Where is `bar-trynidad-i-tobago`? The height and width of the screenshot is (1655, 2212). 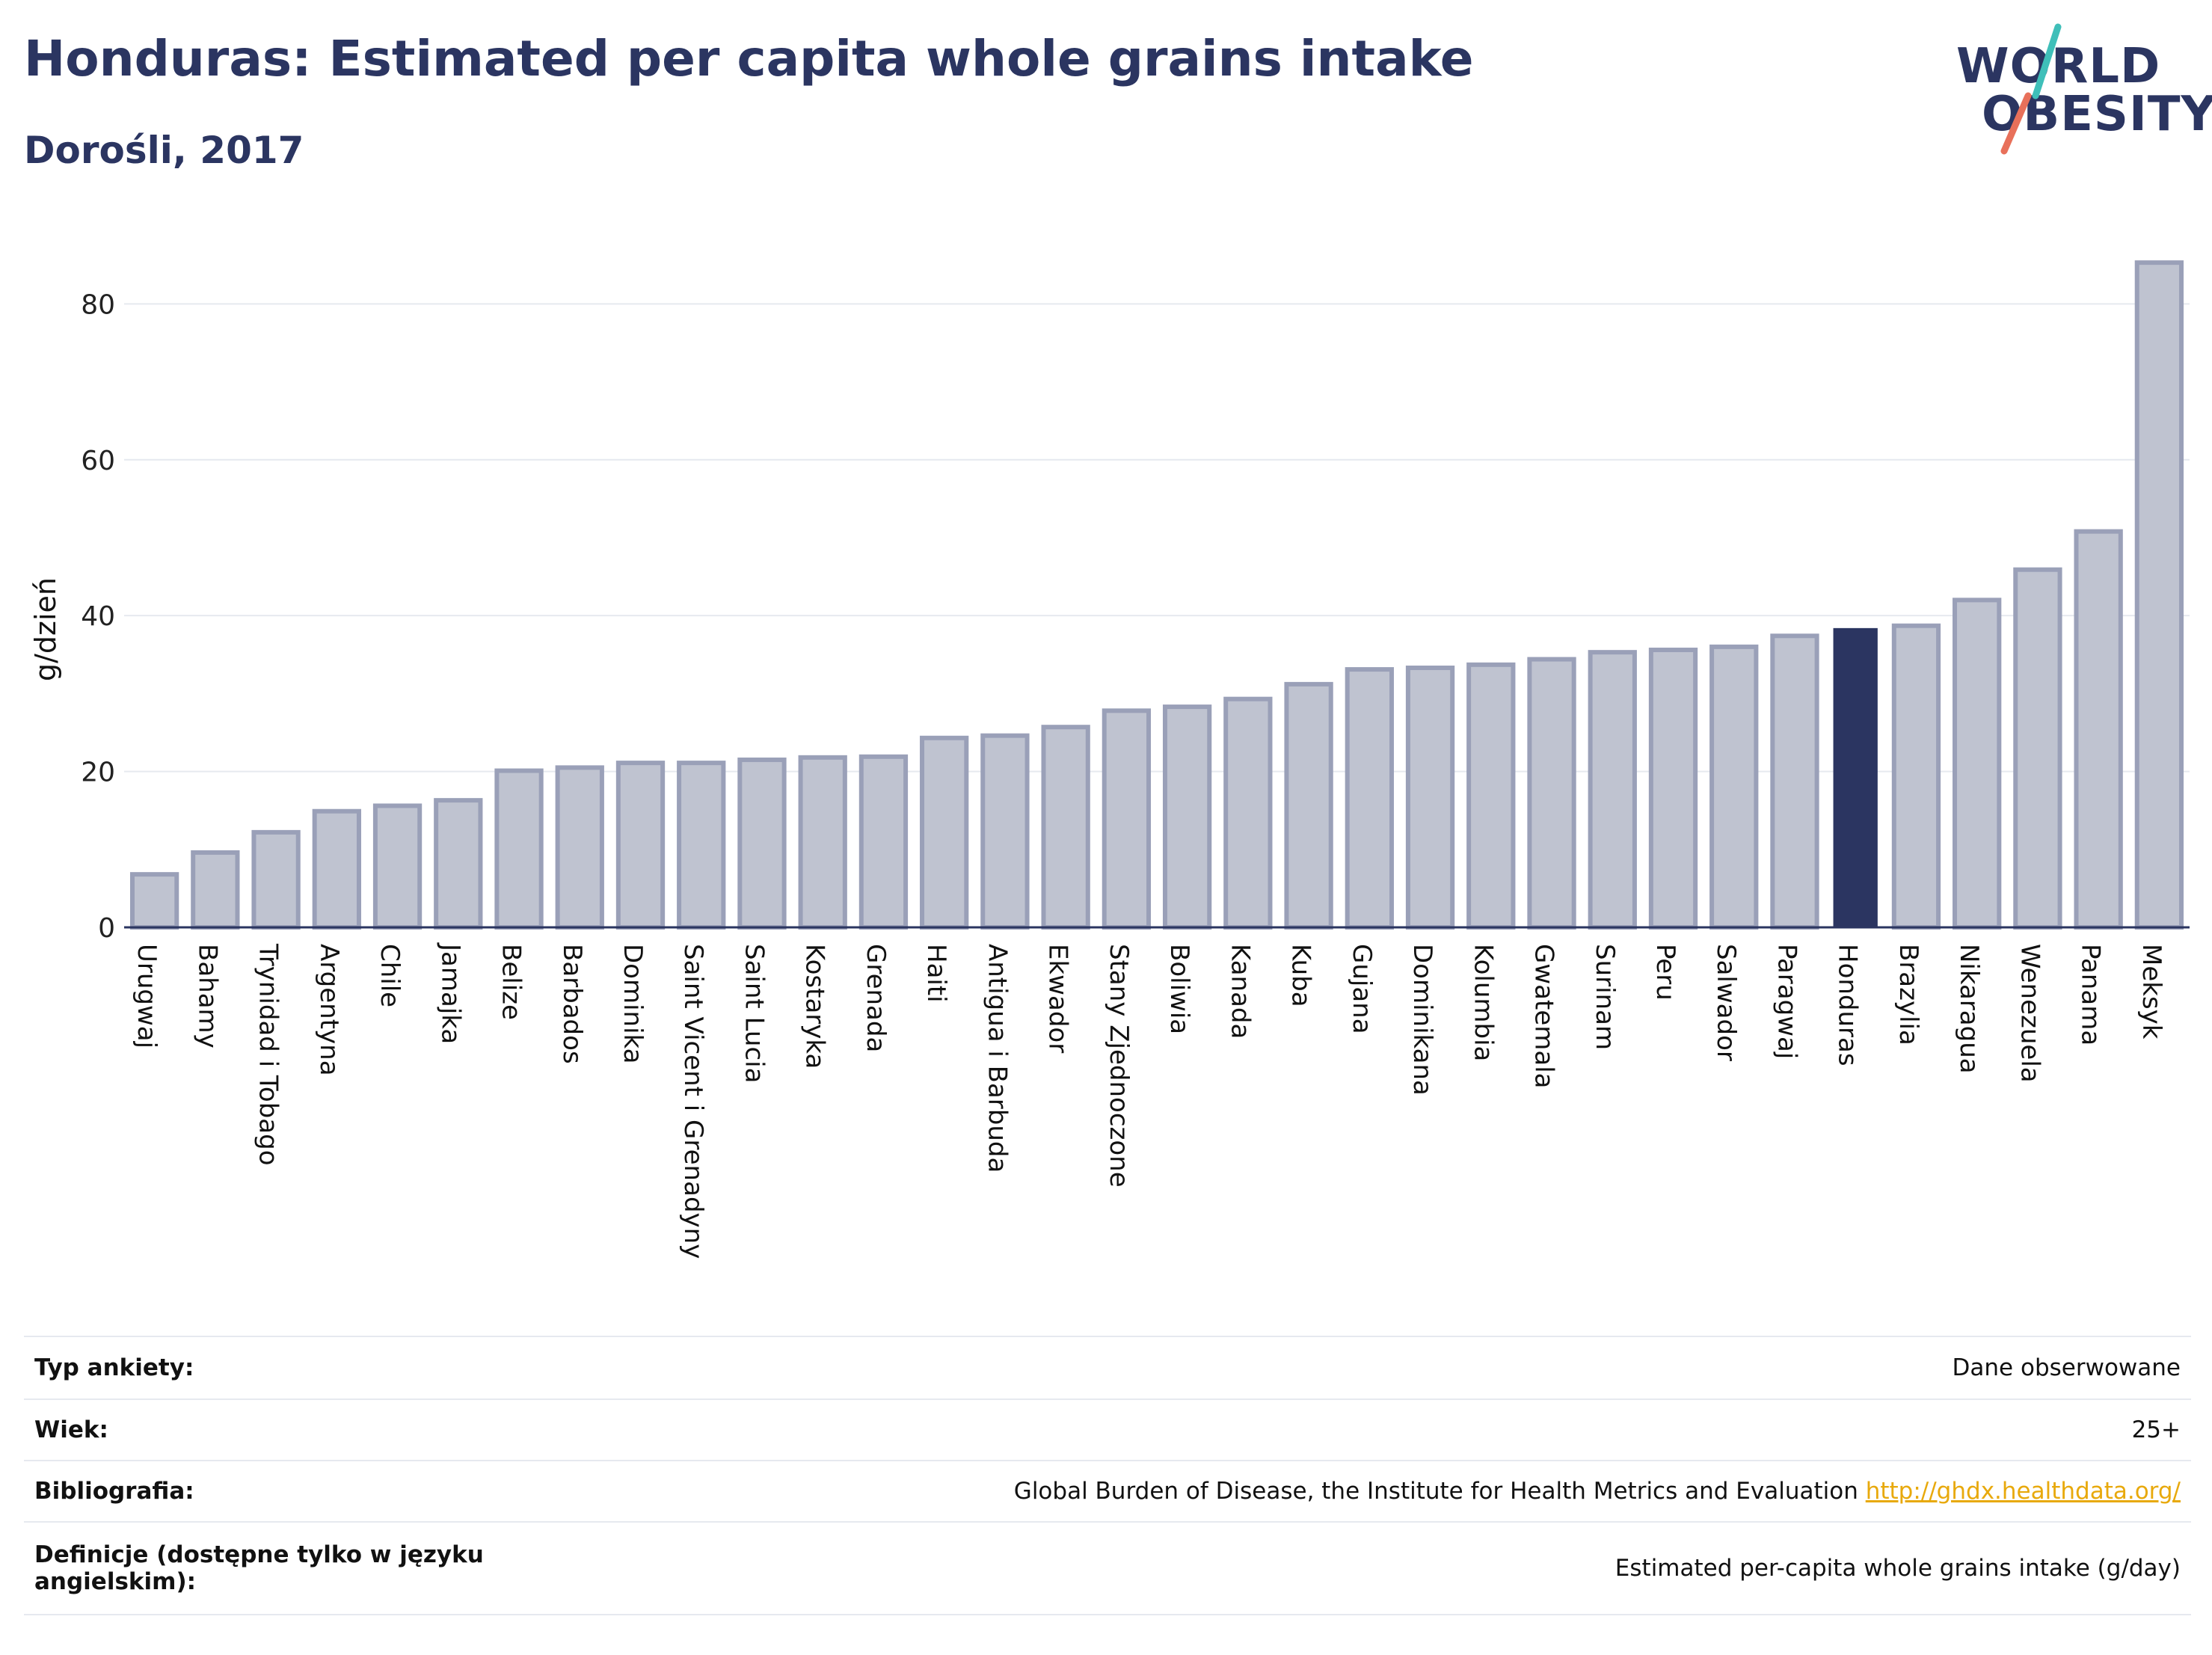
bar-trynidad-i-tobago is located at coordinates (276, 879).